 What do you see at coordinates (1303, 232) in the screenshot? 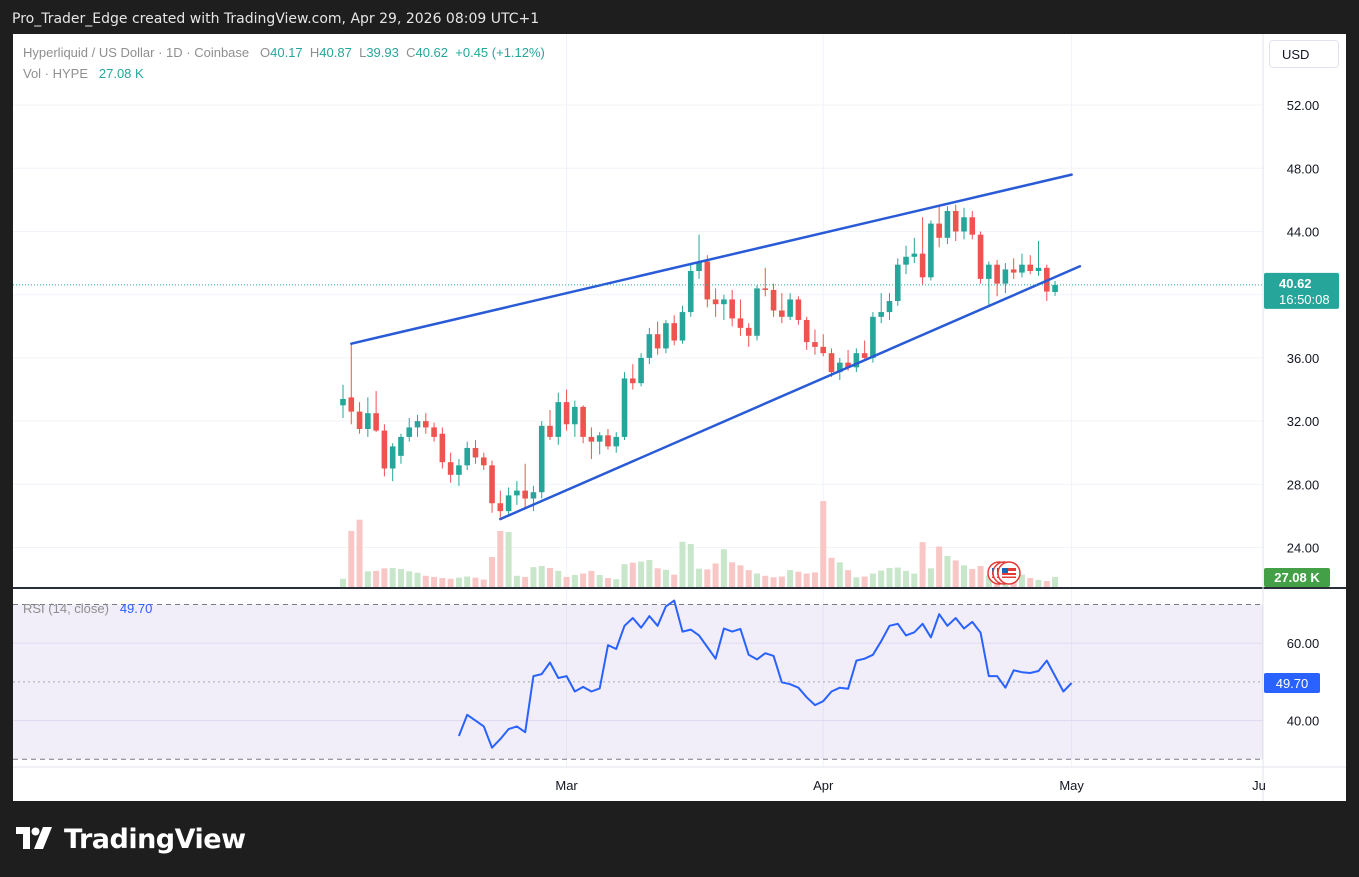
I see `price-tick-label: 44.00` at bounding box center [1303, 232].